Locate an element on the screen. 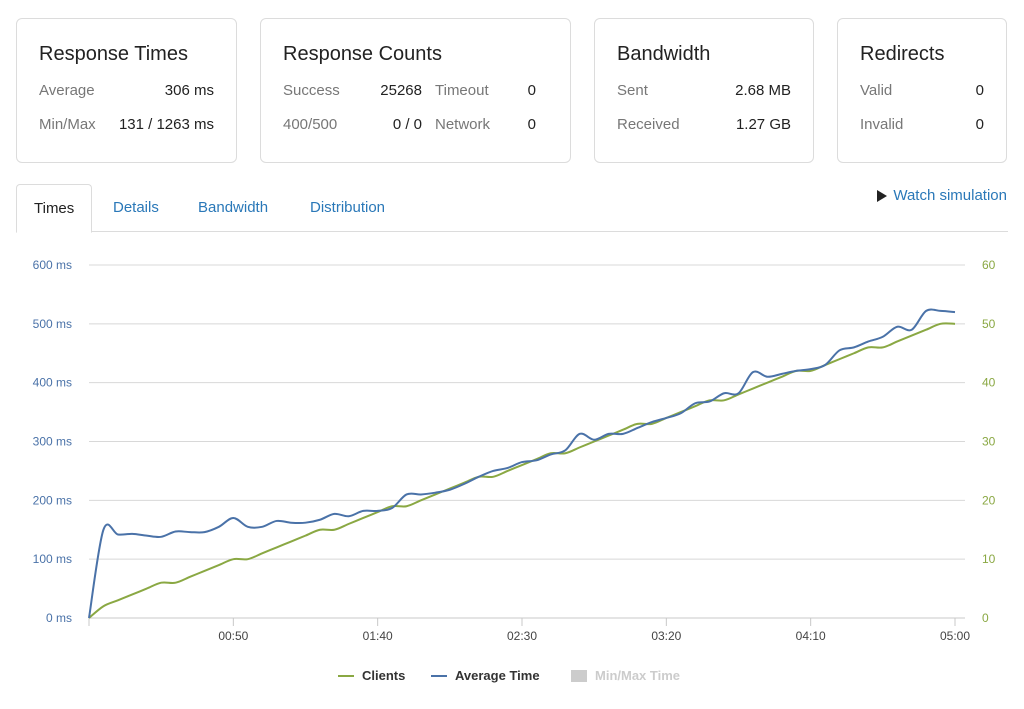 This screenshot has width=1024, height=709. redirects-title: Redirects is located at coordinates (902, 54).